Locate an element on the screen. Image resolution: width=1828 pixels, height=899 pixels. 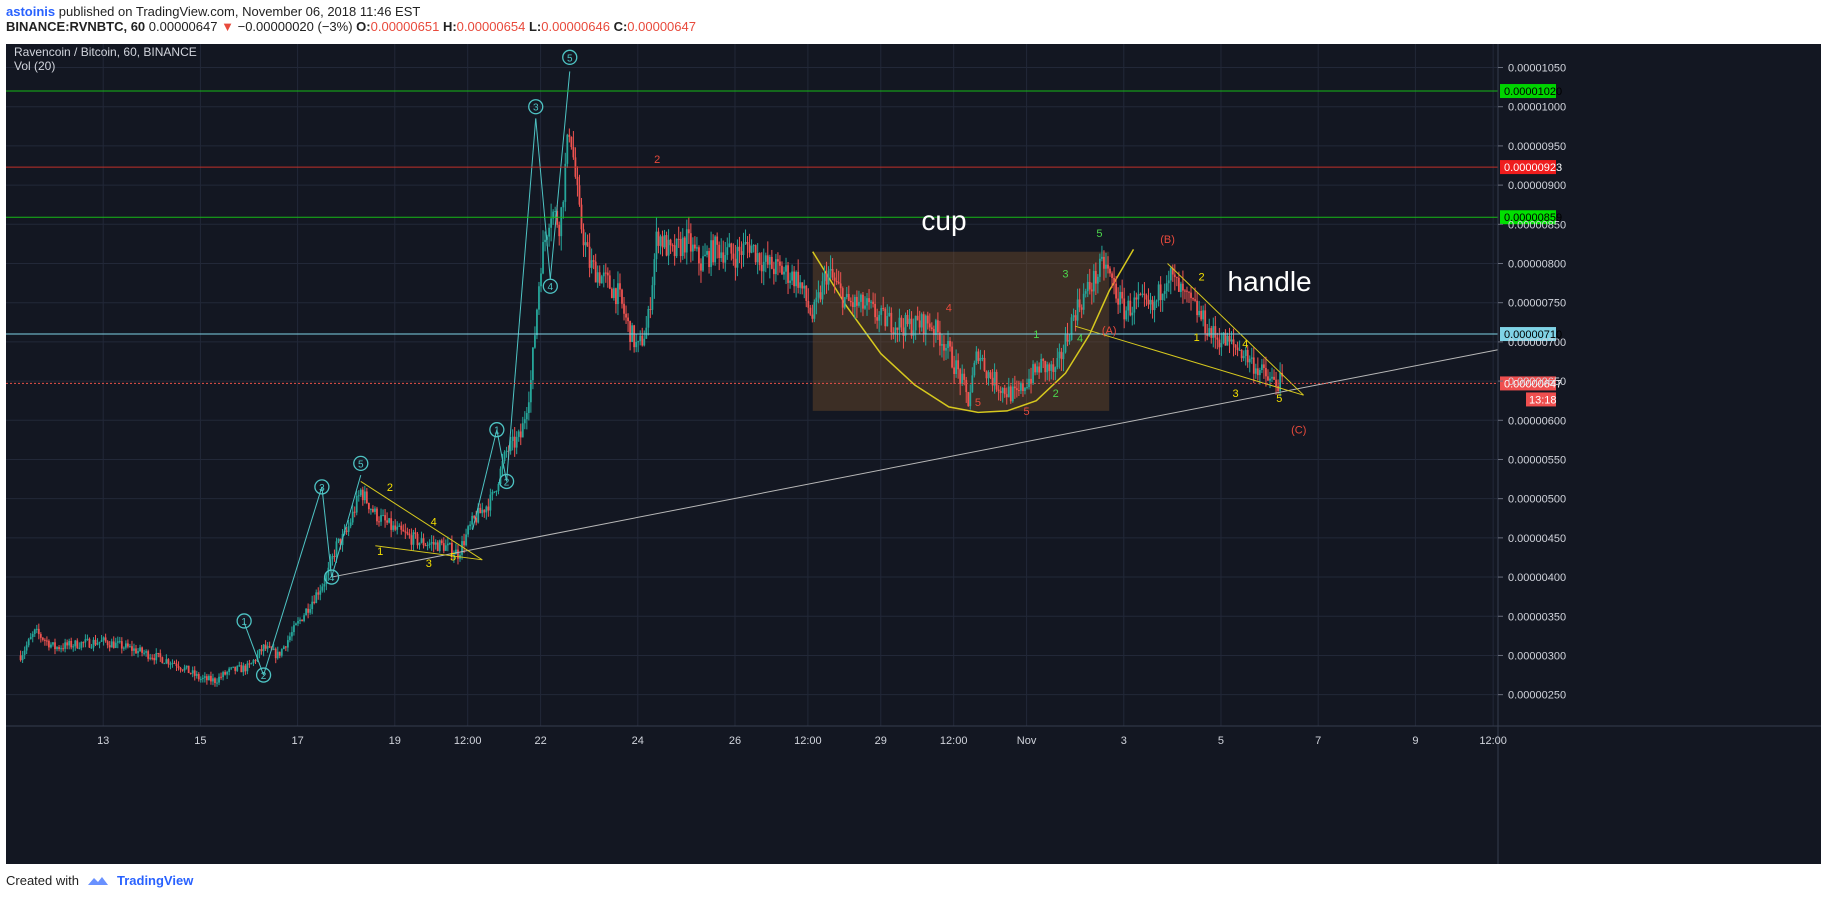
y-tick-label: 0.00000250 is located at coordinates (1537, 696).